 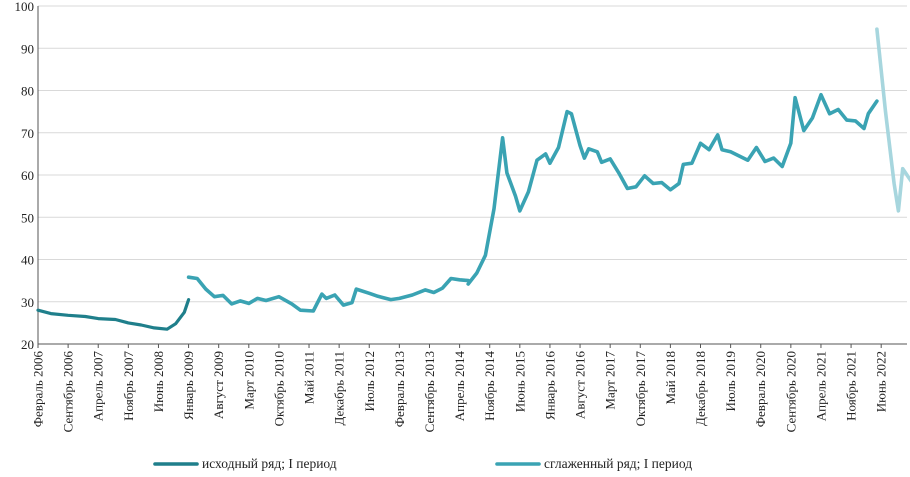 I want to click on y-tick-label: 50, so click(x=27, y=217).